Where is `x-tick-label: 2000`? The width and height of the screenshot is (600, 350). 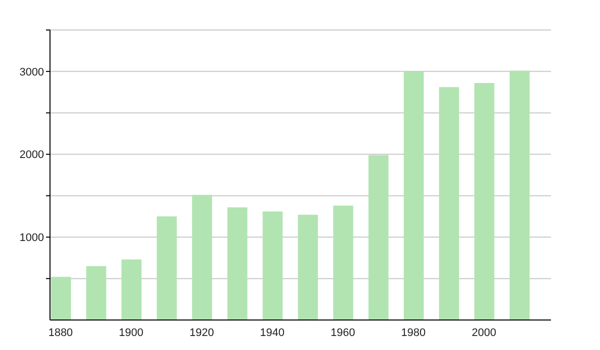
x-tick-label: 2000 is located at coordinates (484, 332).